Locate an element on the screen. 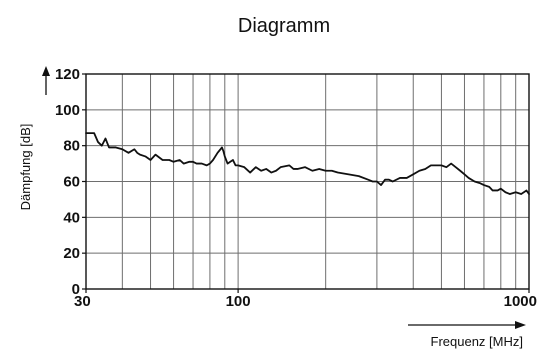 The height and width of the screenshot is (354, 553). x-tick-label: 30 is located at coordinates (82, 301).